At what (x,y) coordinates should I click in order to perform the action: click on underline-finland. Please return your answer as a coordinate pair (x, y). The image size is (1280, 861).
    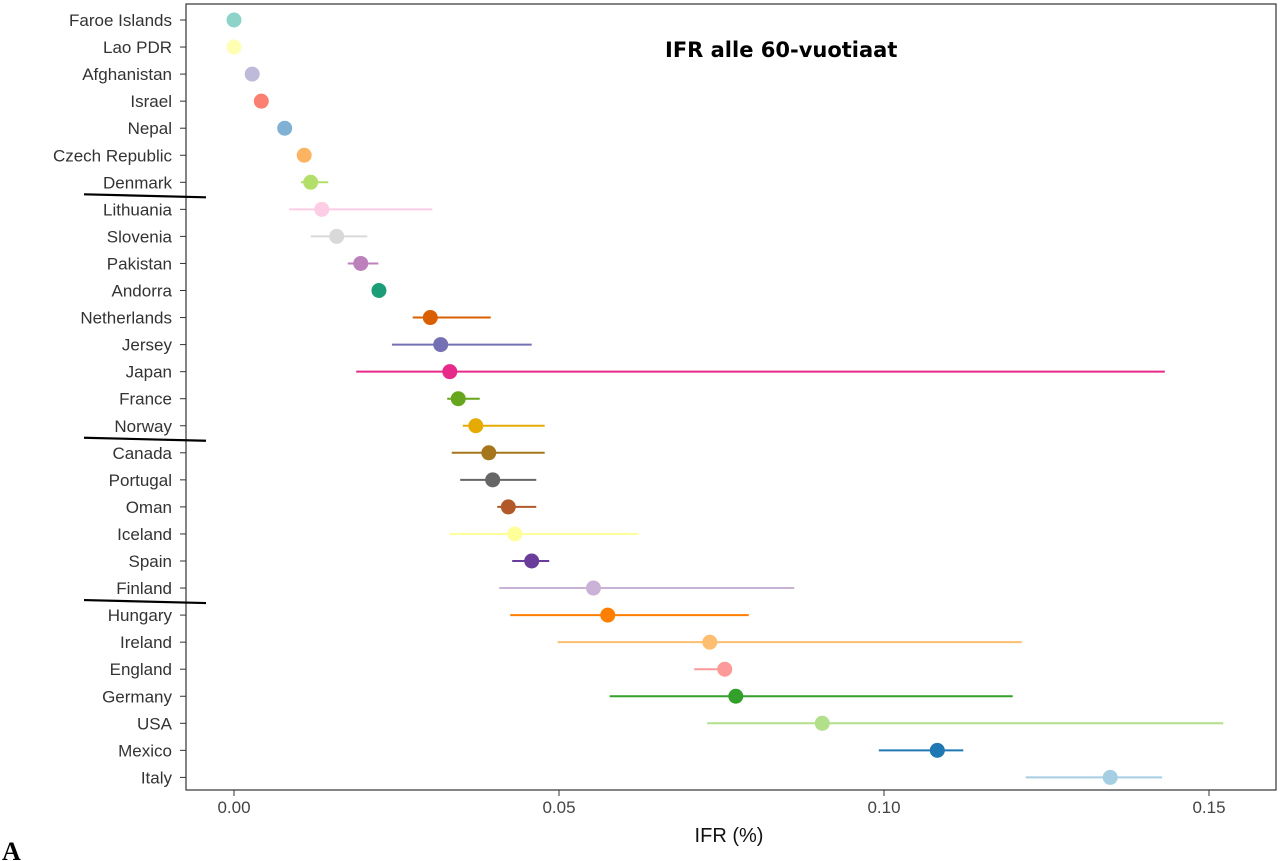
    Looking at the image, I should click on (145, 601).